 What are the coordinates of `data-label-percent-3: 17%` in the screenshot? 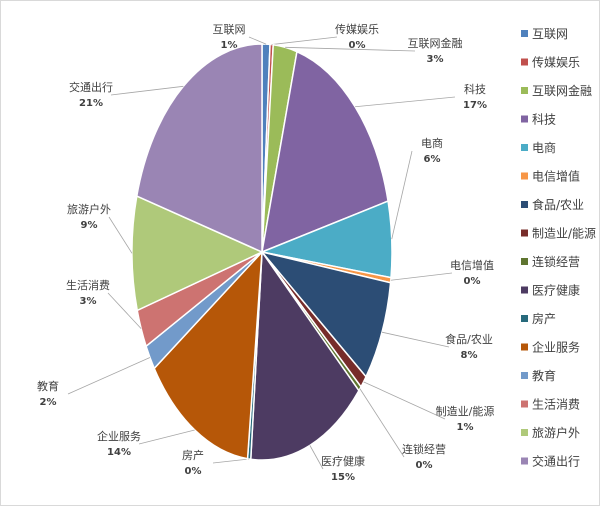 It's located at (475, 105).